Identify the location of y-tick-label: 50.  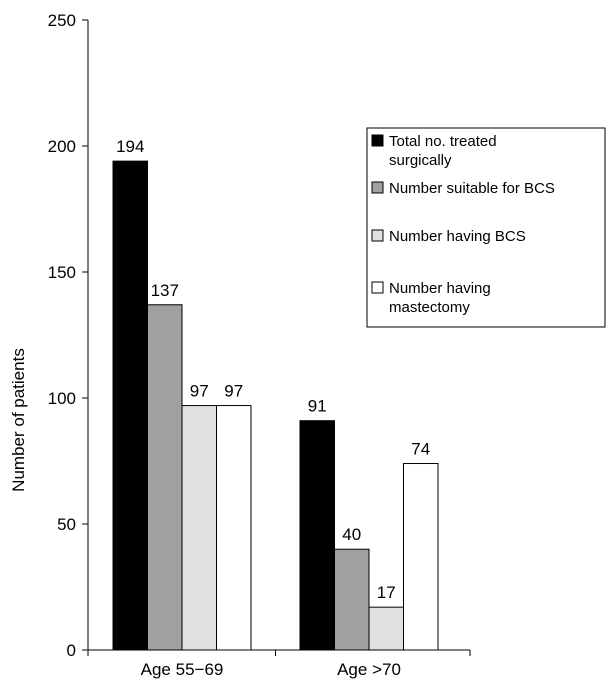
(66, 524).